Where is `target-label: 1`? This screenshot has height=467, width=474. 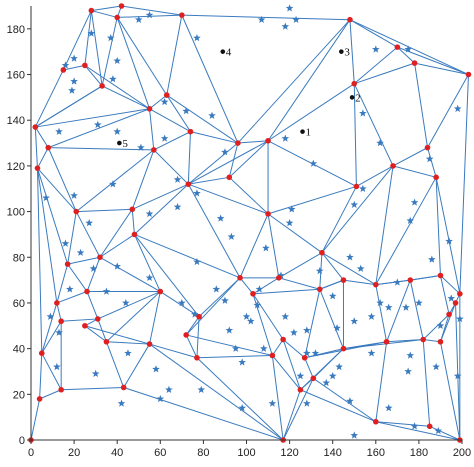
target-label: 1 is located at coordinates (309, 133).